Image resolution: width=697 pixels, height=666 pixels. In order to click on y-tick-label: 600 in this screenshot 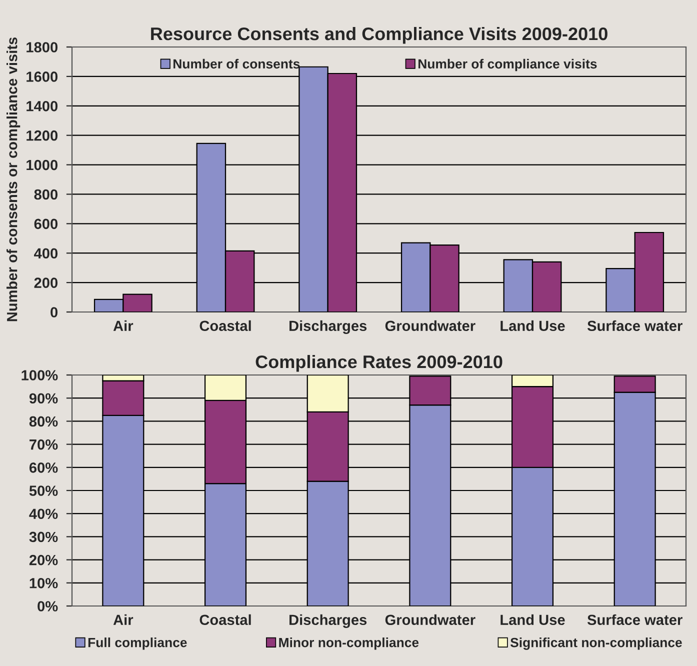, I will do `click(46, 224)`.